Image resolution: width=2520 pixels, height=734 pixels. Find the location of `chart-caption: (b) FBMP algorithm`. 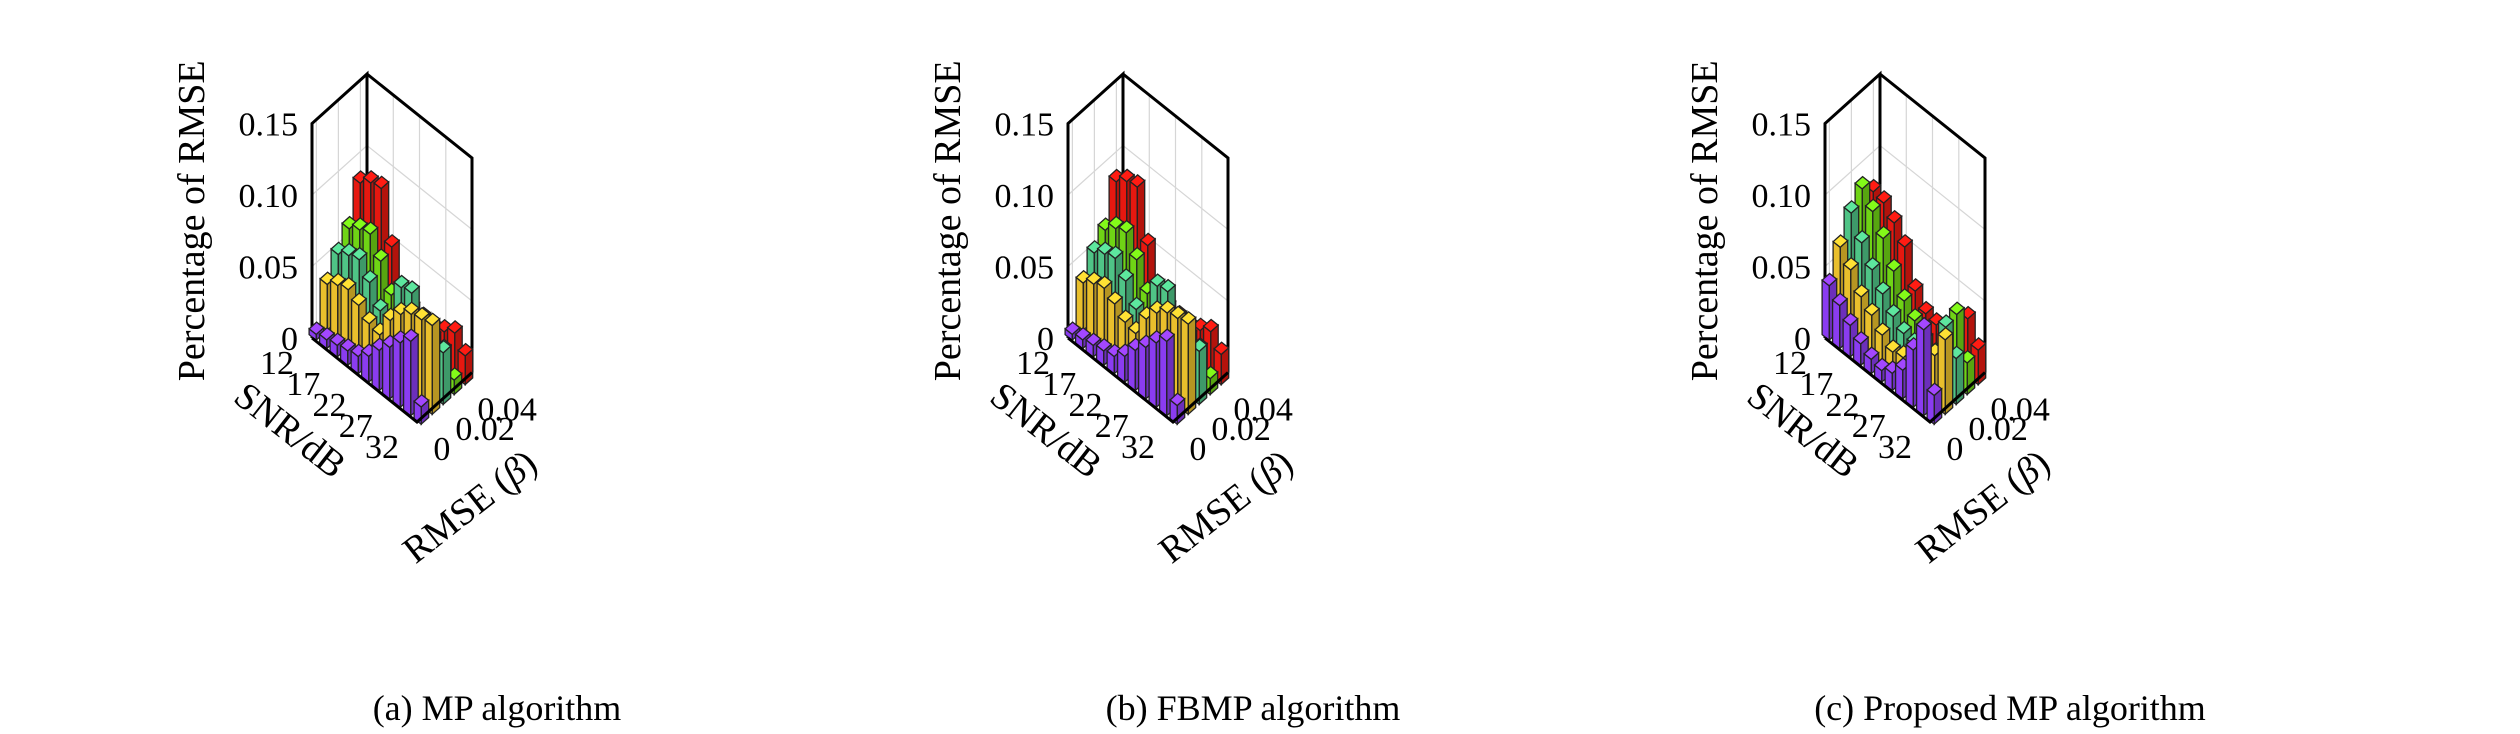

chart-caption: (b) FBMP algorithm is located at coordinates (1253, 708).